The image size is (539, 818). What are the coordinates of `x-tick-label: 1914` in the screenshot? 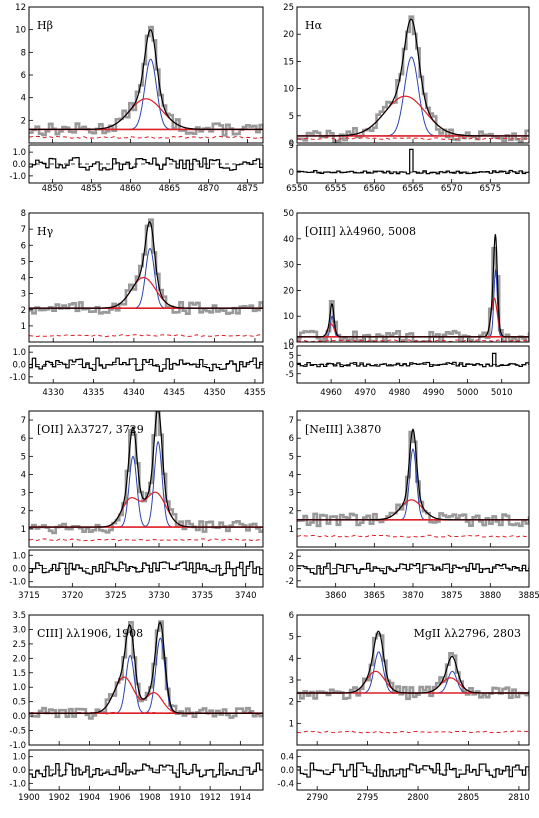 It's located at (241, 798).